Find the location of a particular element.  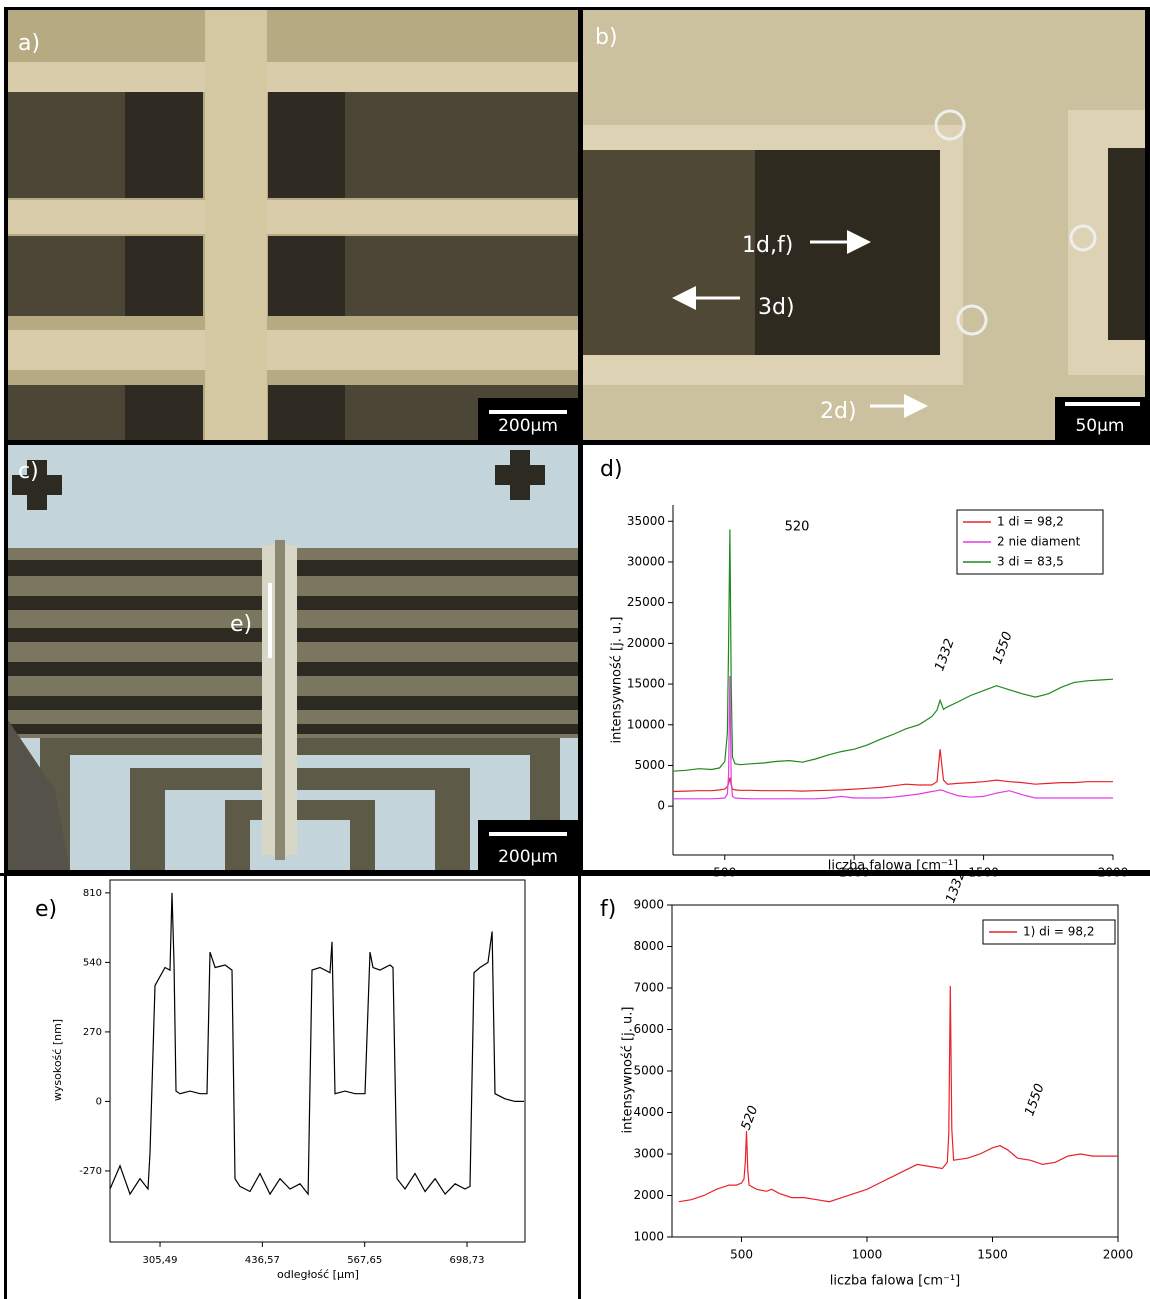

y-tick-label: 3000 is located at coordinates (648, 1154).